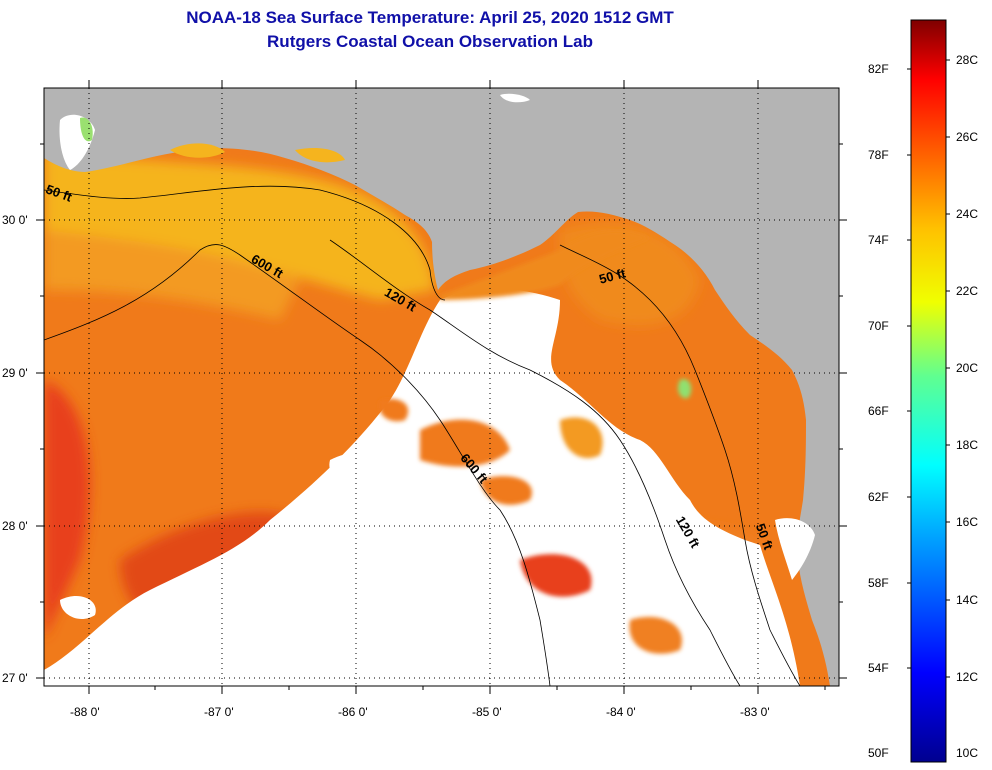  I want to click on colorbar-c-label: 26C, so click(967, 137).